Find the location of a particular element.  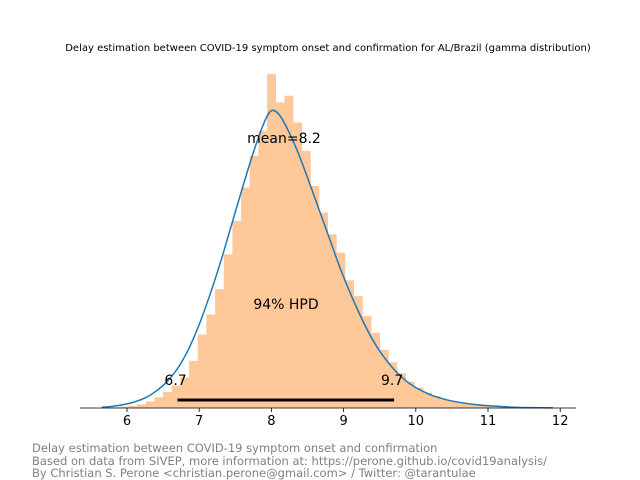

x-tick-label: 12 is located at coordinates (560, 421).